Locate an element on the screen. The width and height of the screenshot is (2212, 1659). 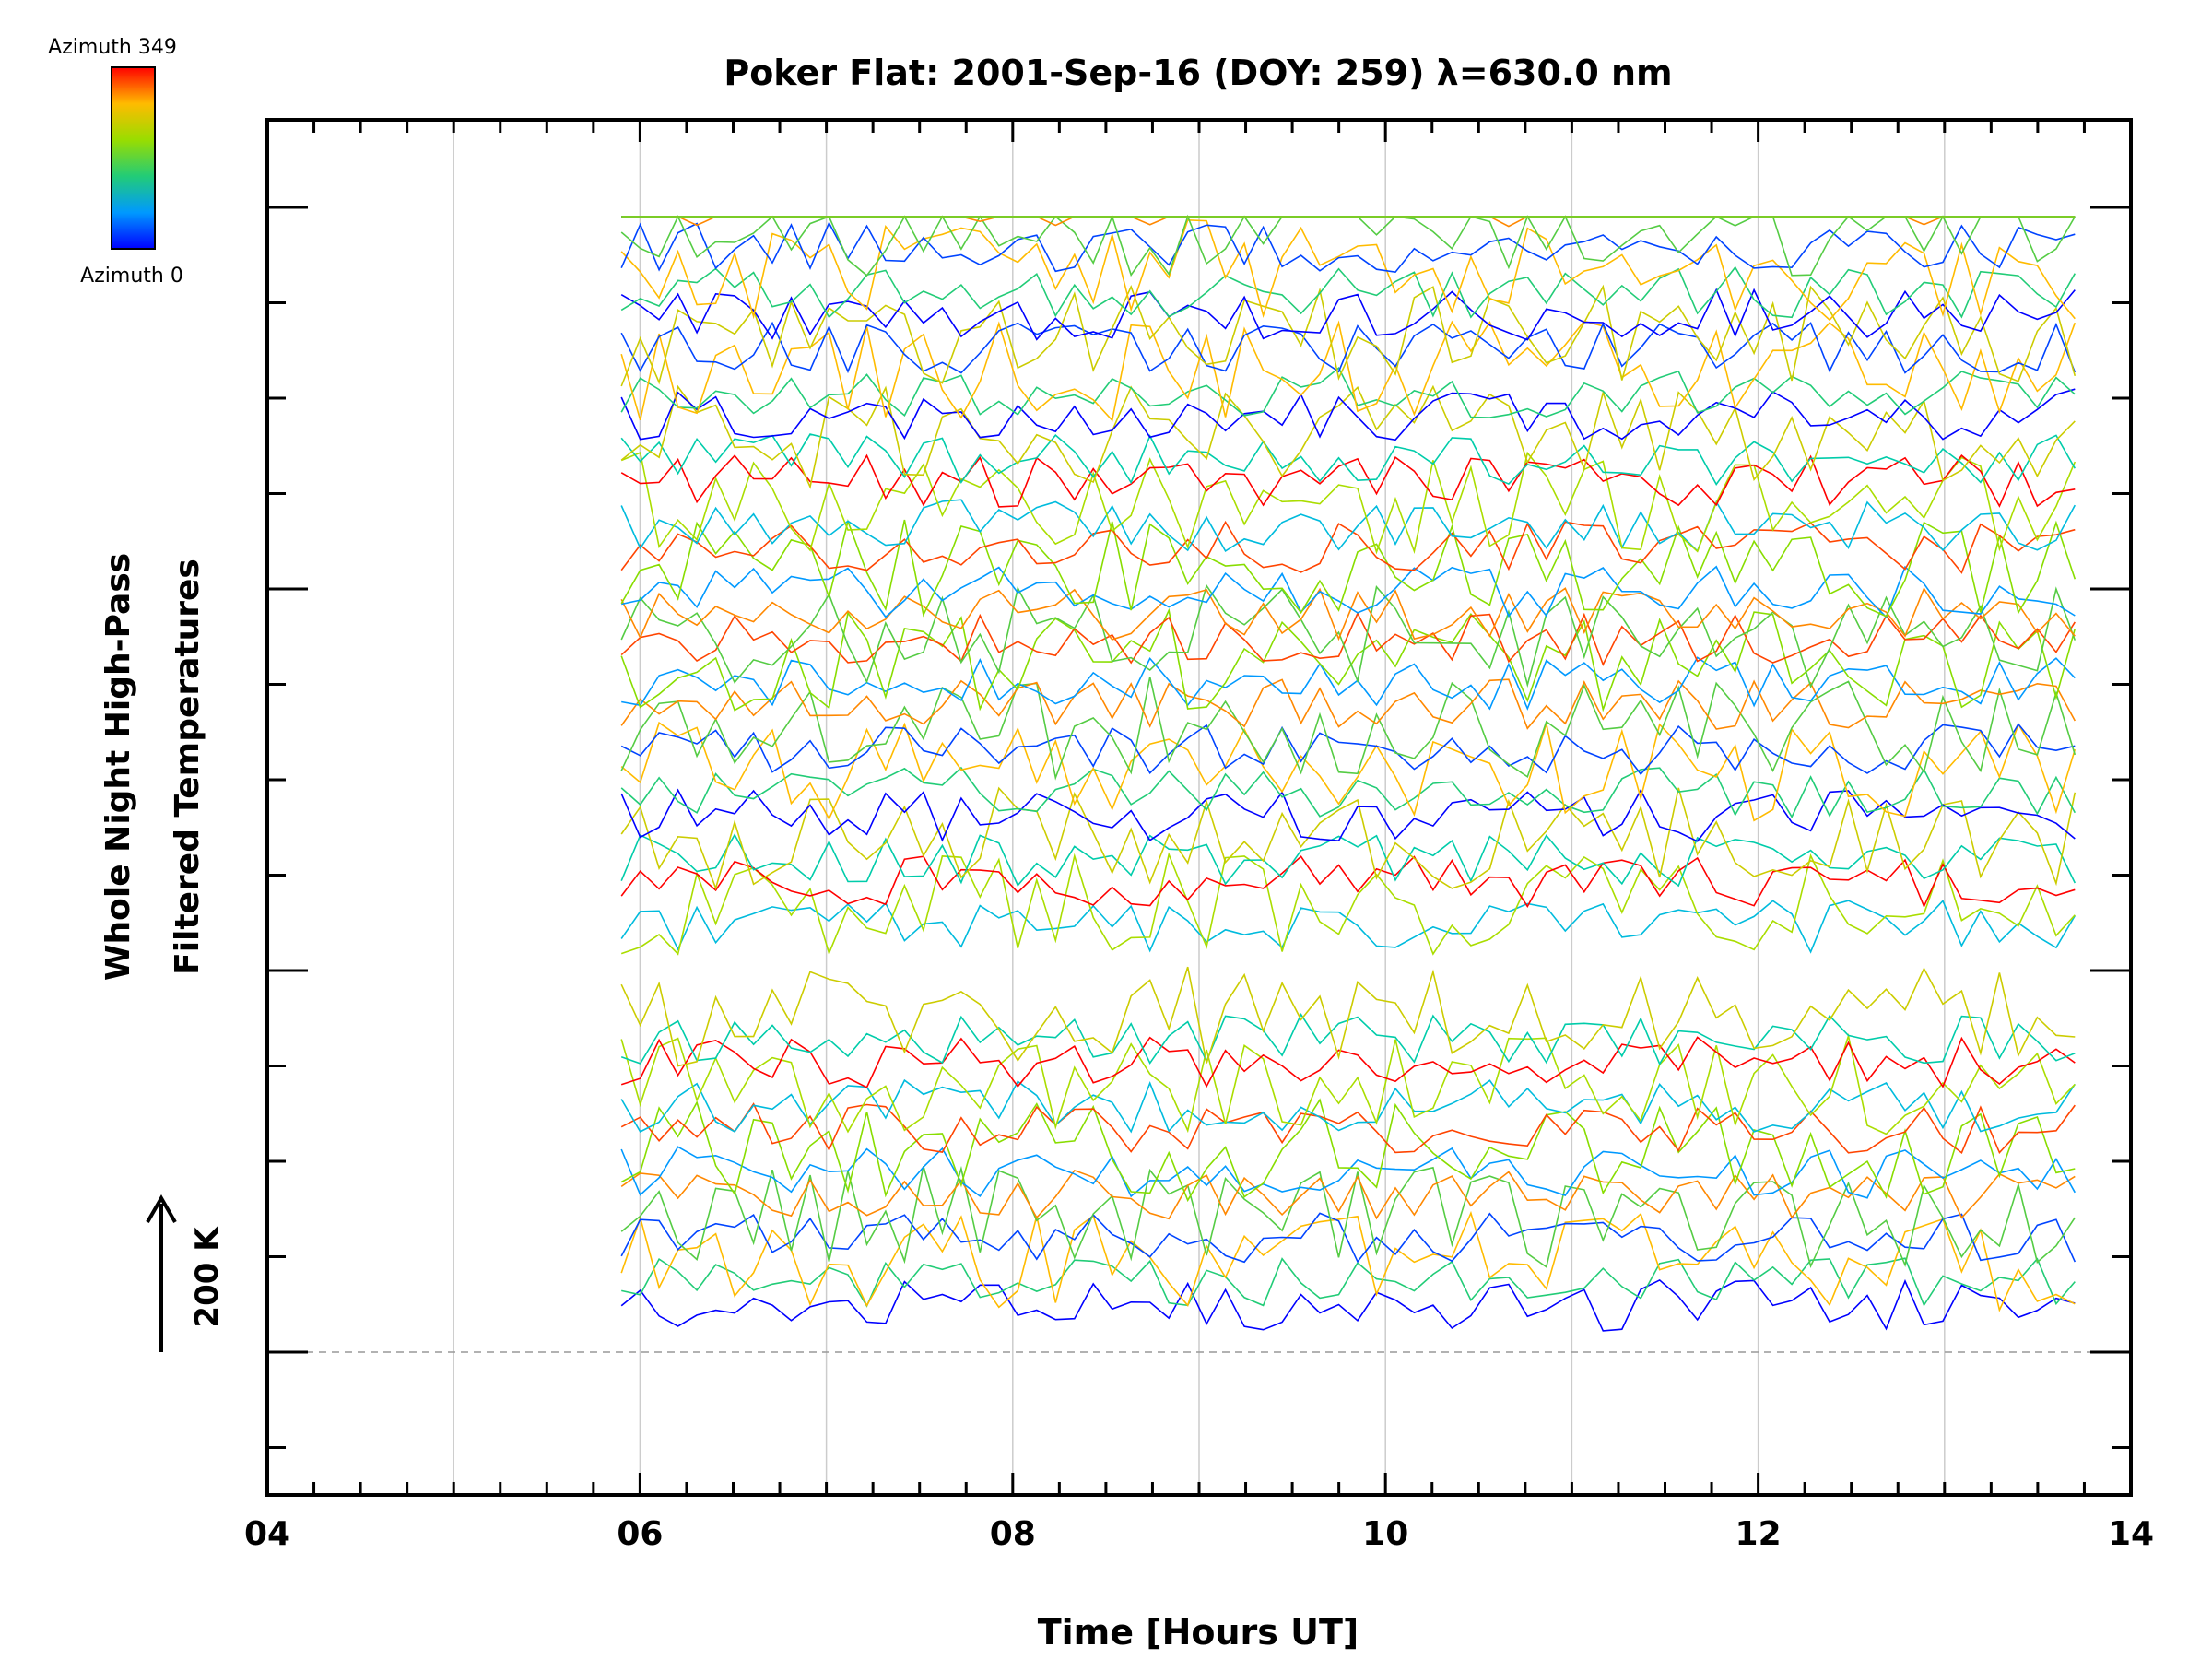
colorbar is located at coordinates (133, 158).